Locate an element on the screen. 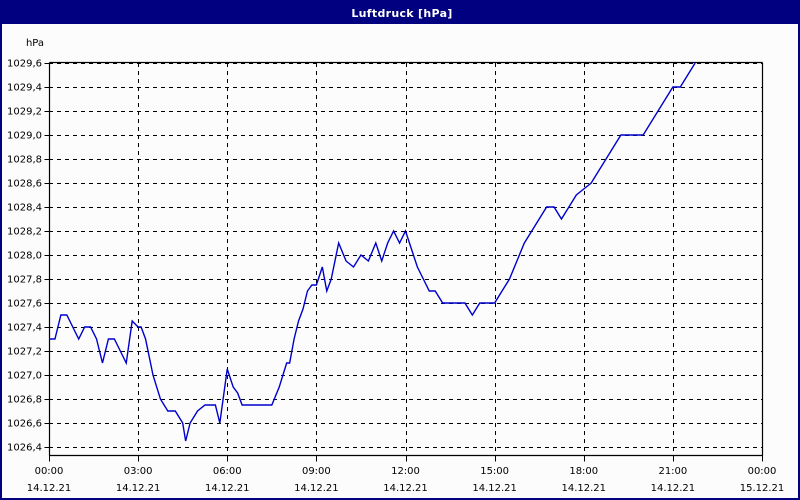  x-tick-time-label: 15:00 is located at coordinates (494, 471).